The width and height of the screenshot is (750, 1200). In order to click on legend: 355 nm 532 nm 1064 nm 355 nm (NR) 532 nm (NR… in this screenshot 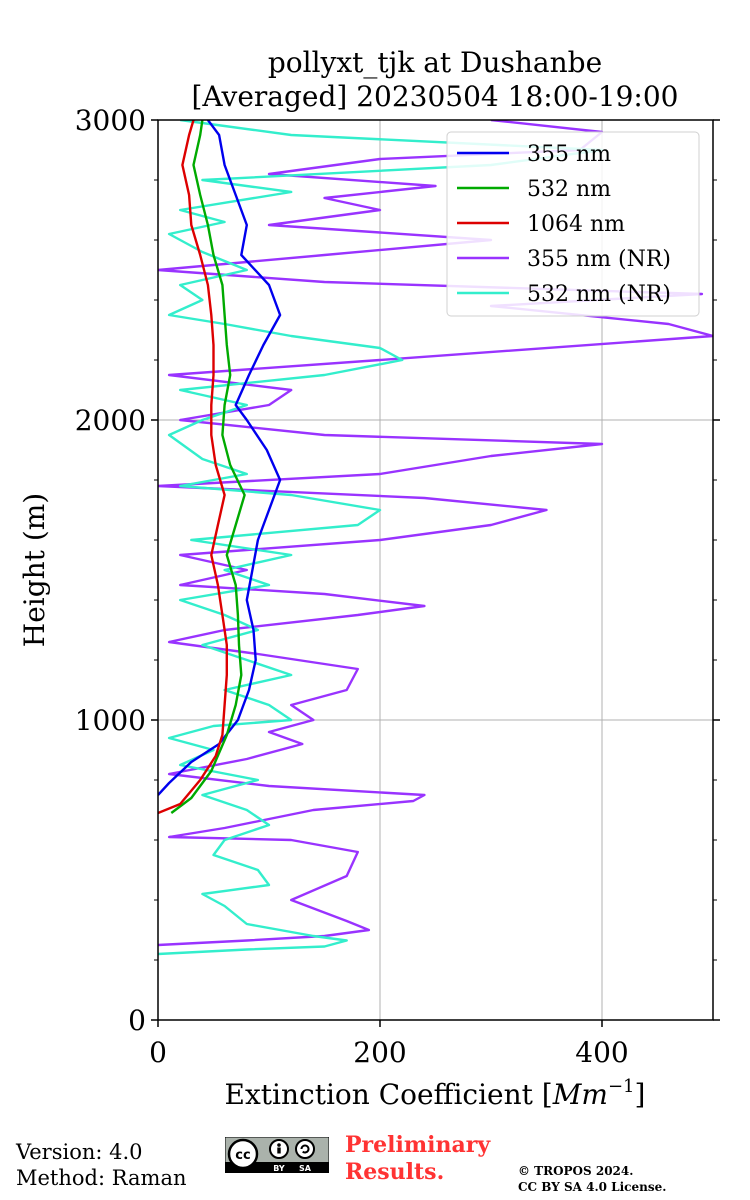, I will do `click(573, 224)`.